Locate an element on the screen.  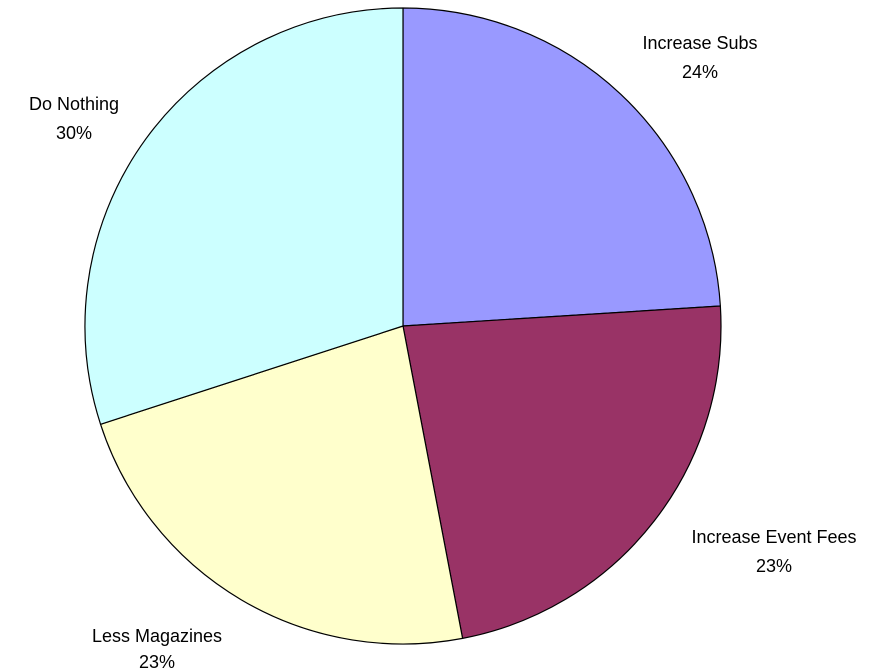
label-less-magazines-name: Less Magazines is located at coordinates (157, 636).